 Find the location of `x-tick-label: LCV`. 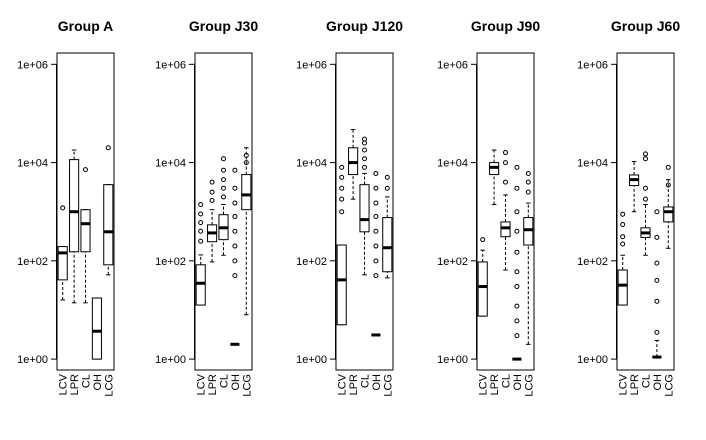

x-tick-label: LCV is located at coordinates (343, 384).